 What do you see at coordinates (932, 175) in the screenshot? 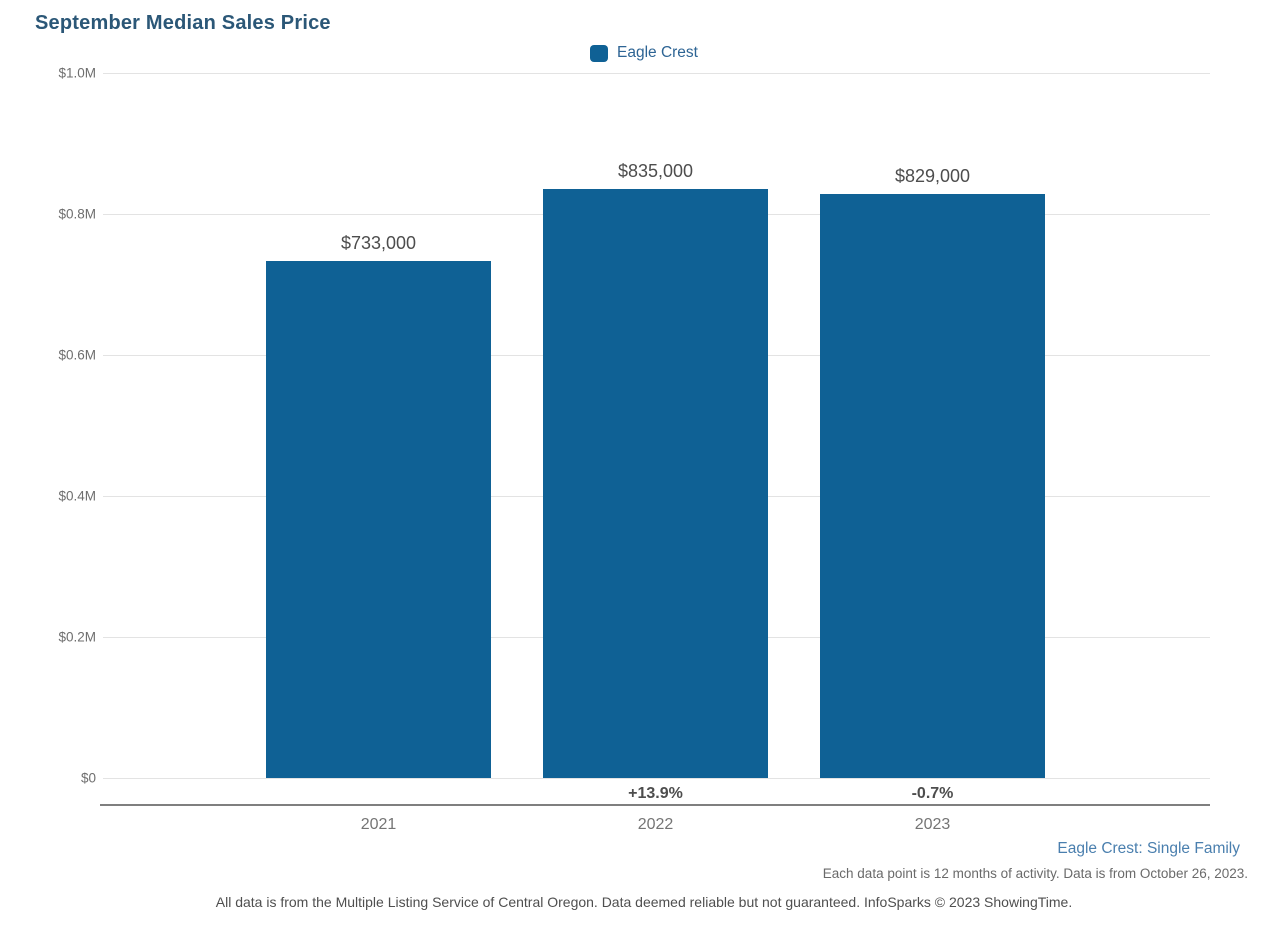
I see `bar-value-label: $829,000` at bounding box center [932, 175].